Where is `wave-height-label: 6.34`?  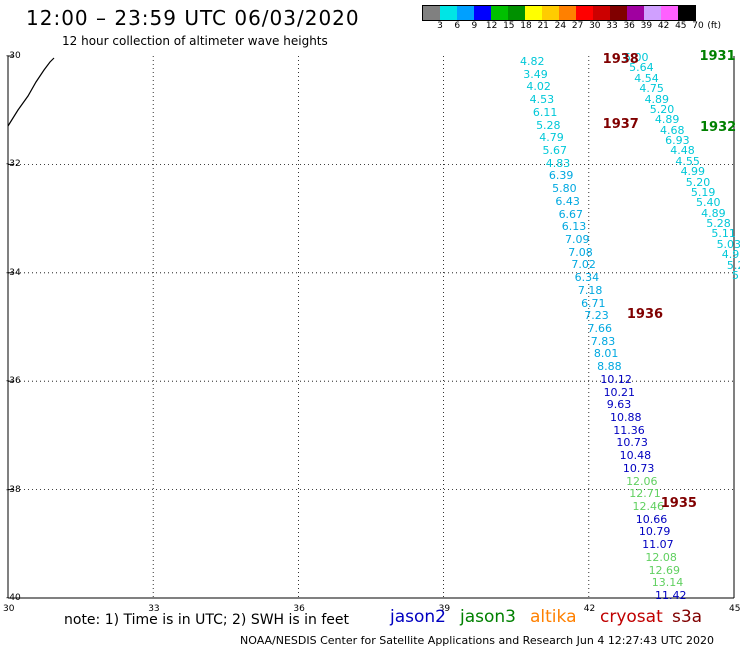
wave-height-label: 6.34 is located at coordinates (587, 278).